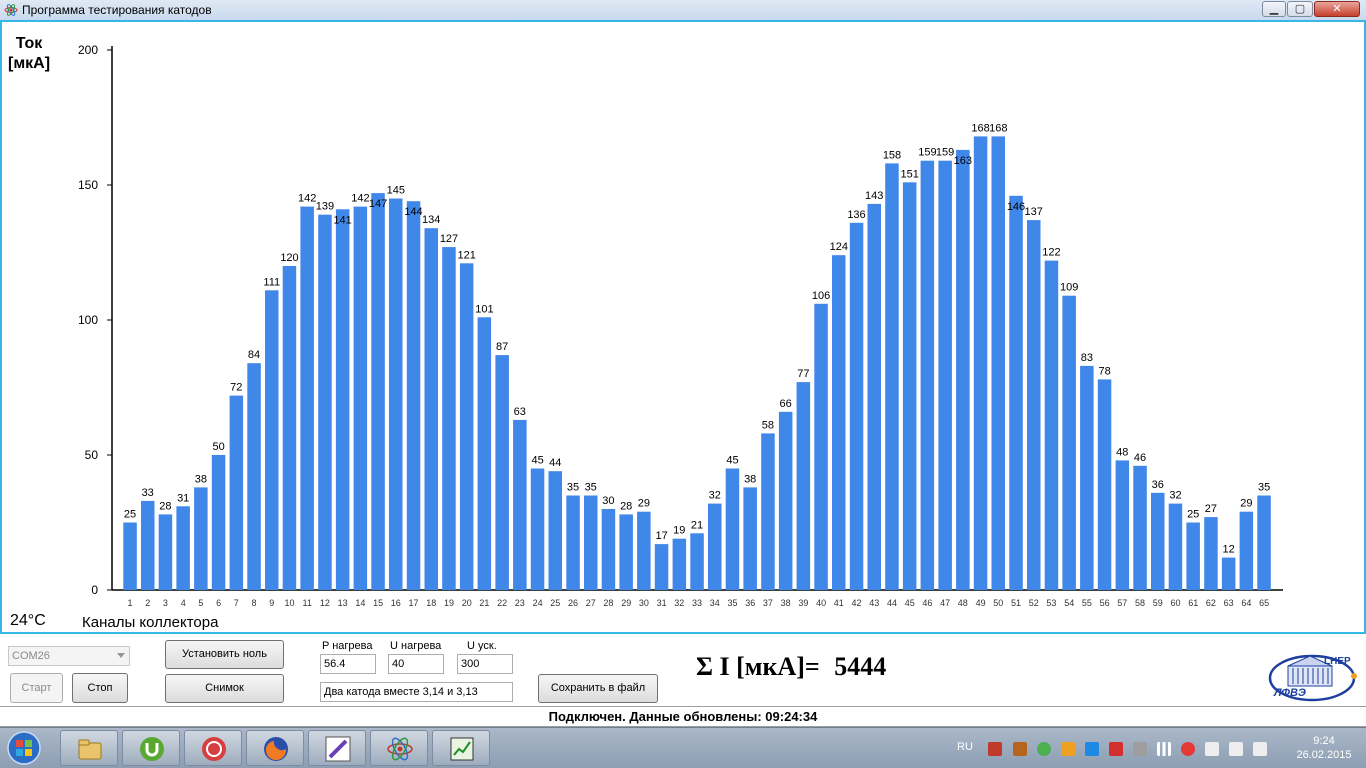  What do you see at coordinates (11, 10) in the screenshot?
I see `atom-app-icon` at bounding box center [11, 10].